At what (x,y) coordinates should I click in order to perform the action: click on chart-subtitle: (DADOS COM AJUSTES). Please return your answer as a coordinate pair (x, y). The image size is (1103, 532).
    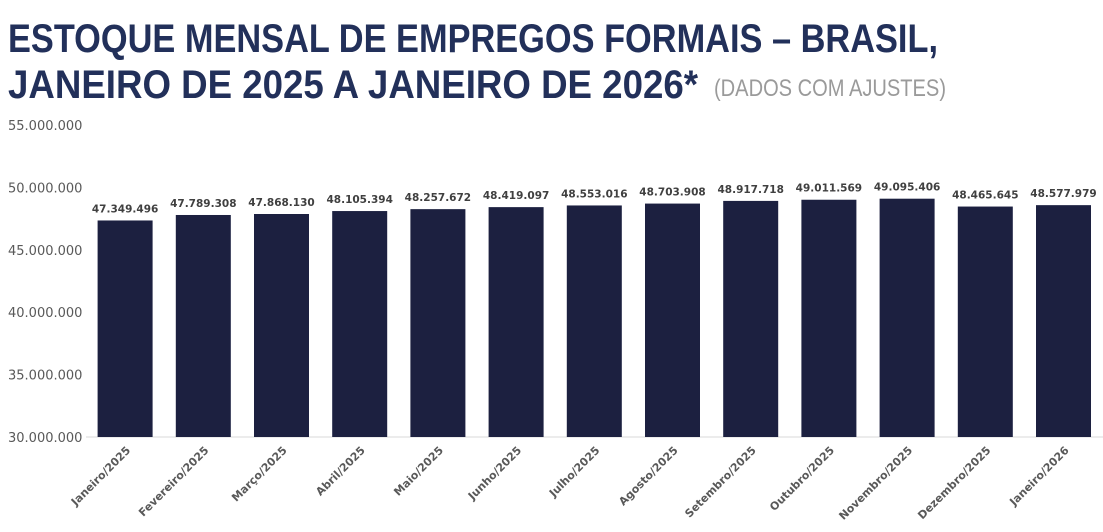
    Looking at the image, I should click on (830, 88).